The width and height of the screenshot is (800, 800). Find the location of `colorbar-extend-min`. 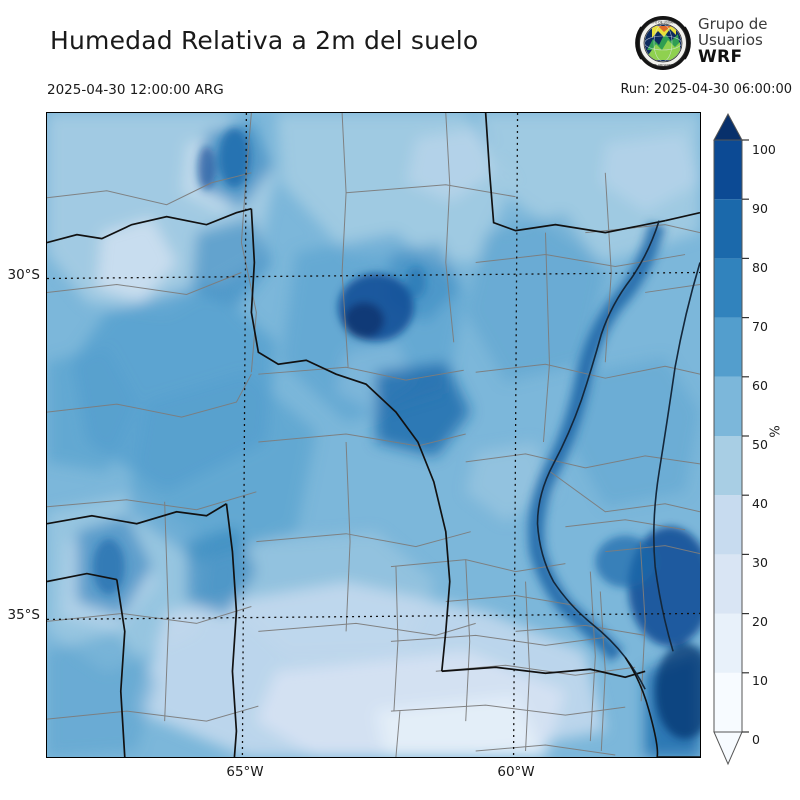

colorbar-extend-min is located at coordinates (728, 748).